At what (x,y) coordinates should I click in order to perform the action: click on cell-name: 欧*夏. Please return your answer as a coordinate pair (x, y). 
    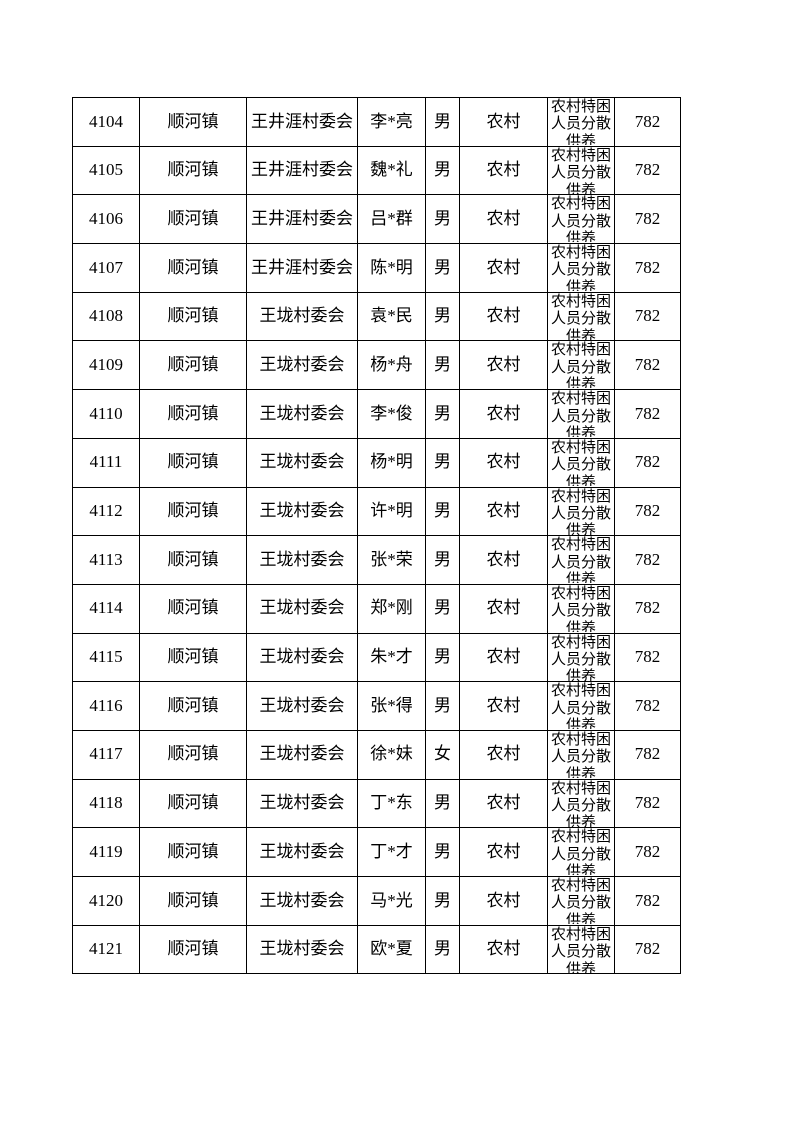
    Looking at the image, I should click on (391, 949).